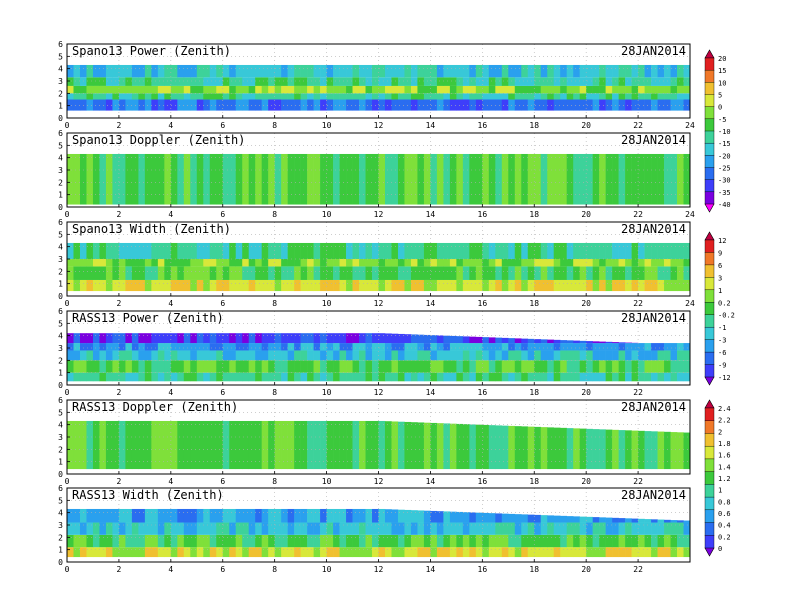 This screenshot has height=612, width=792. What do you see at coordinates (722, 353) in the screenshot?
I see `colorbar-tick-label: -6` at bounding box center [722, 353].